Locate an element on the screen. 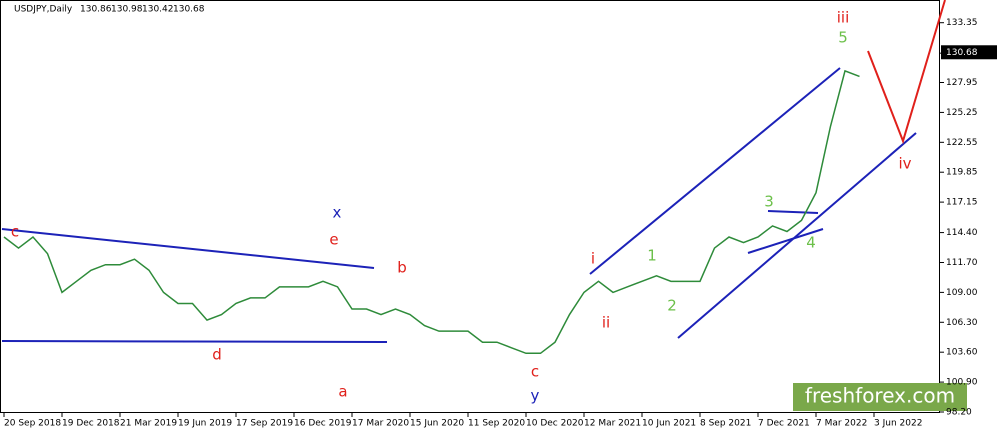 This screenshot has height=436, width=1000. x-tick-label: 7 Dec 2021 is located at coordinates (784, 424).